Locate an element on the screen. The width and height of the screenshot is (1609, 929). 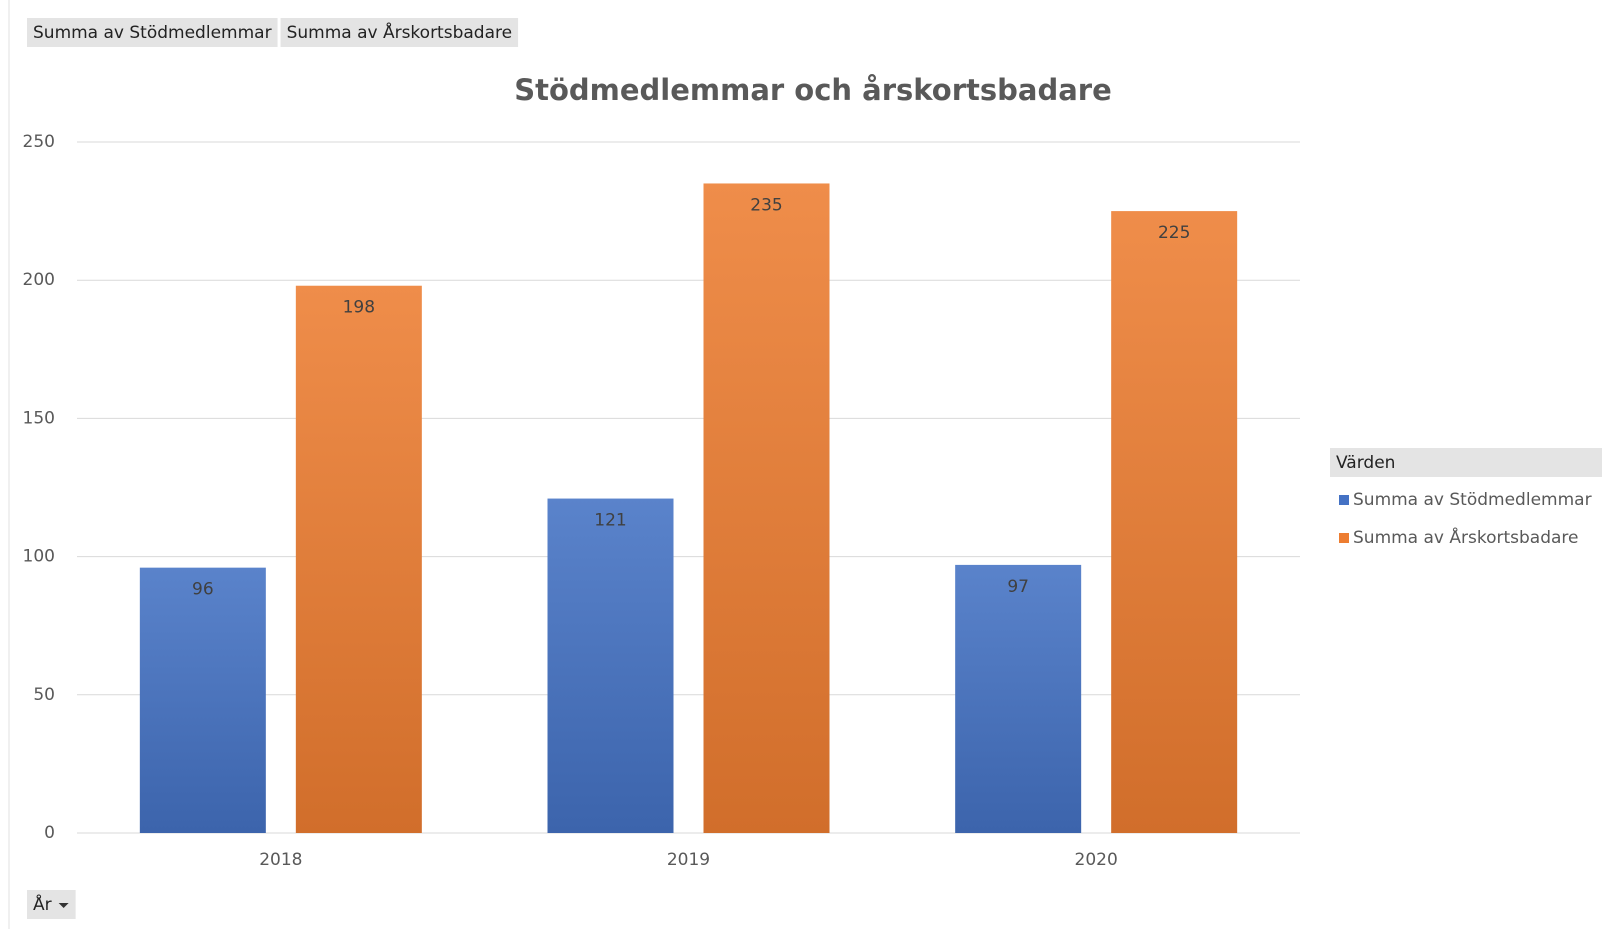
field-button-label: Summa av Stödmedlemmar is located at coordinates (152, 33).